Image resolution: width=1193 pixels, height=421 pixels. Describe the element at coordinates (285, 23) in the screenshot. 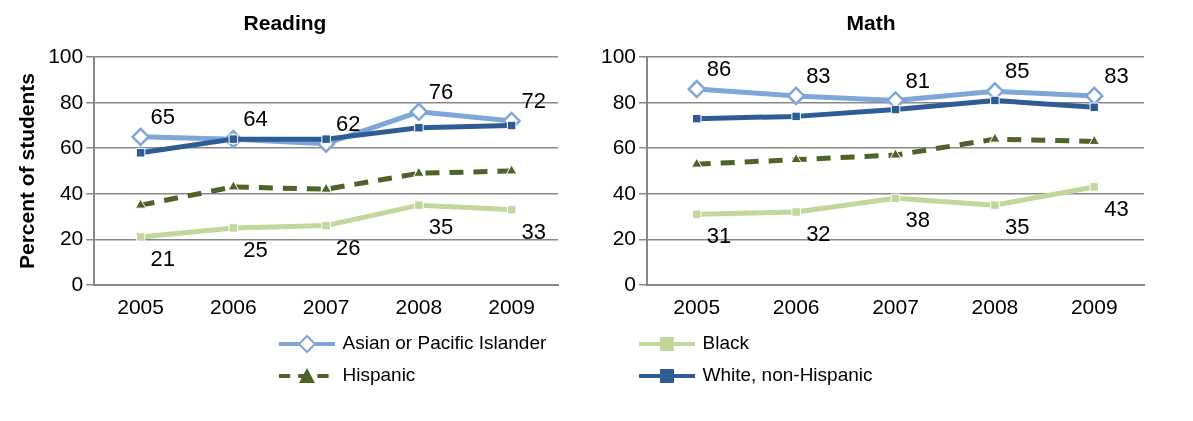

I see `chart-title: Reading` at that location.